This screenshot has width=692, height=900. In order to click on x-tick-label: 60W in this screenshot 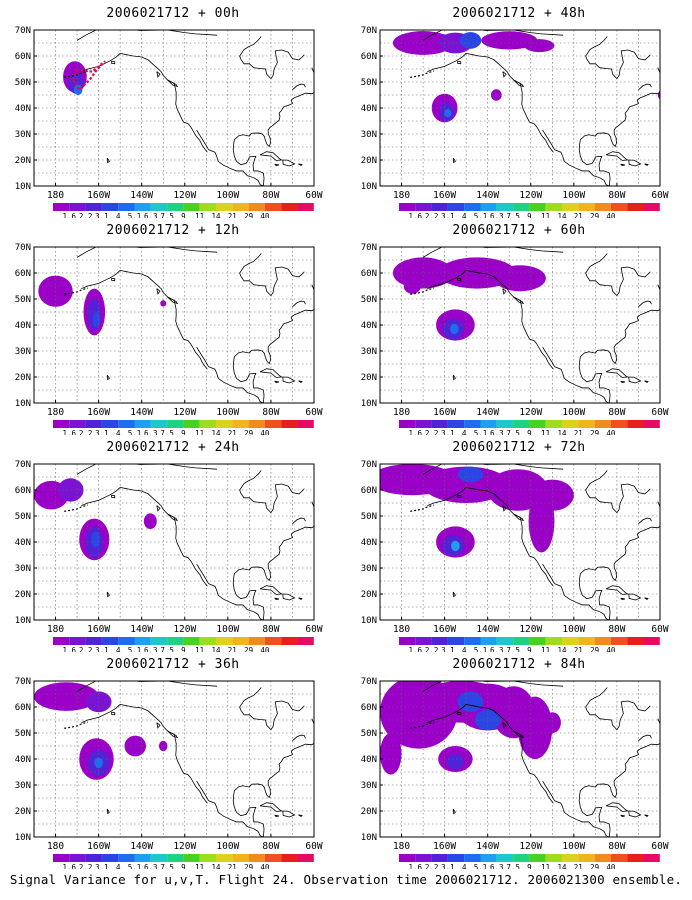, I will do `click(313, 629)`.